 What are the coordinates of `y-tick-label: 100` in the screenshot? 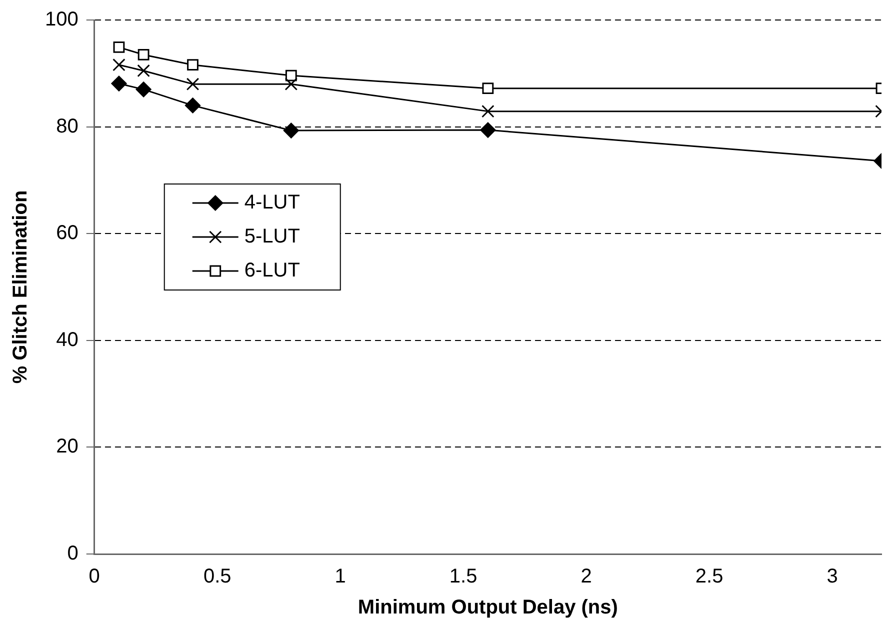 It's located at (61, 19).